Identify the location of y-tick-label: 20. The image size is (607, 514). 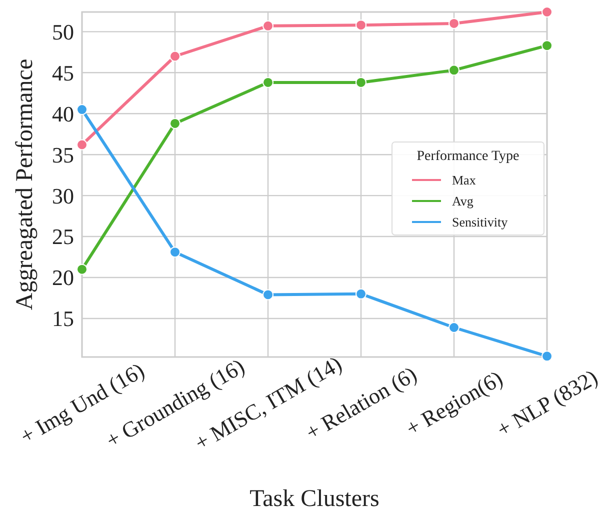
(63, 277).